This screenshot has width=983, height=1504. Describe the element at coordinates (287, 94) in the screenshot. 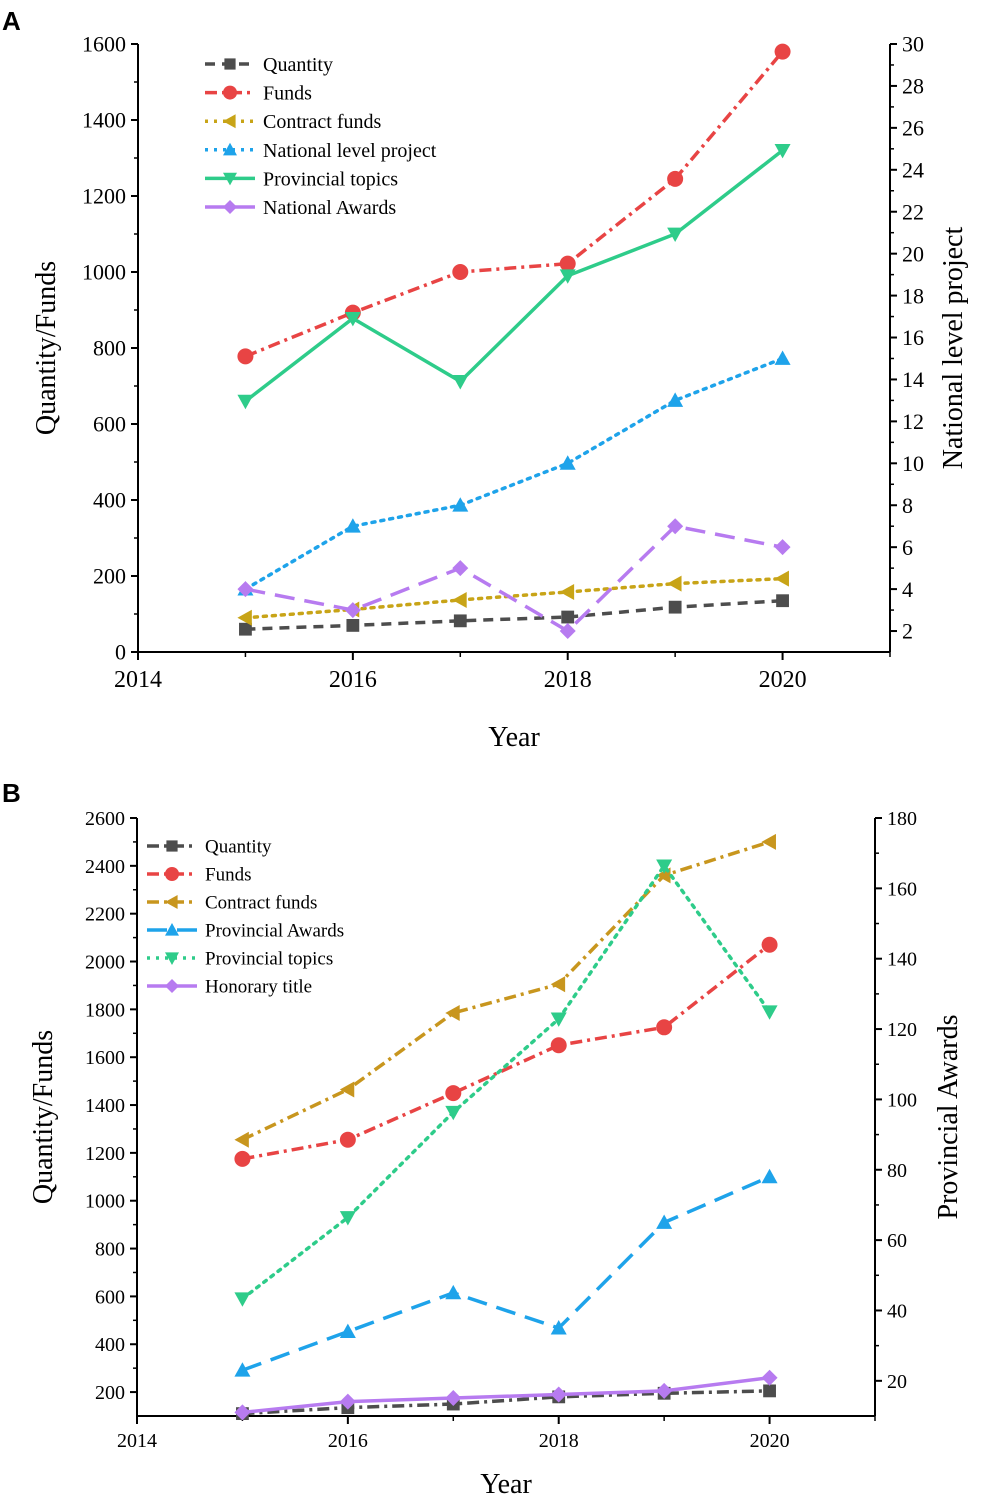

I see `chart-a-legend-label: Funds` at that location.